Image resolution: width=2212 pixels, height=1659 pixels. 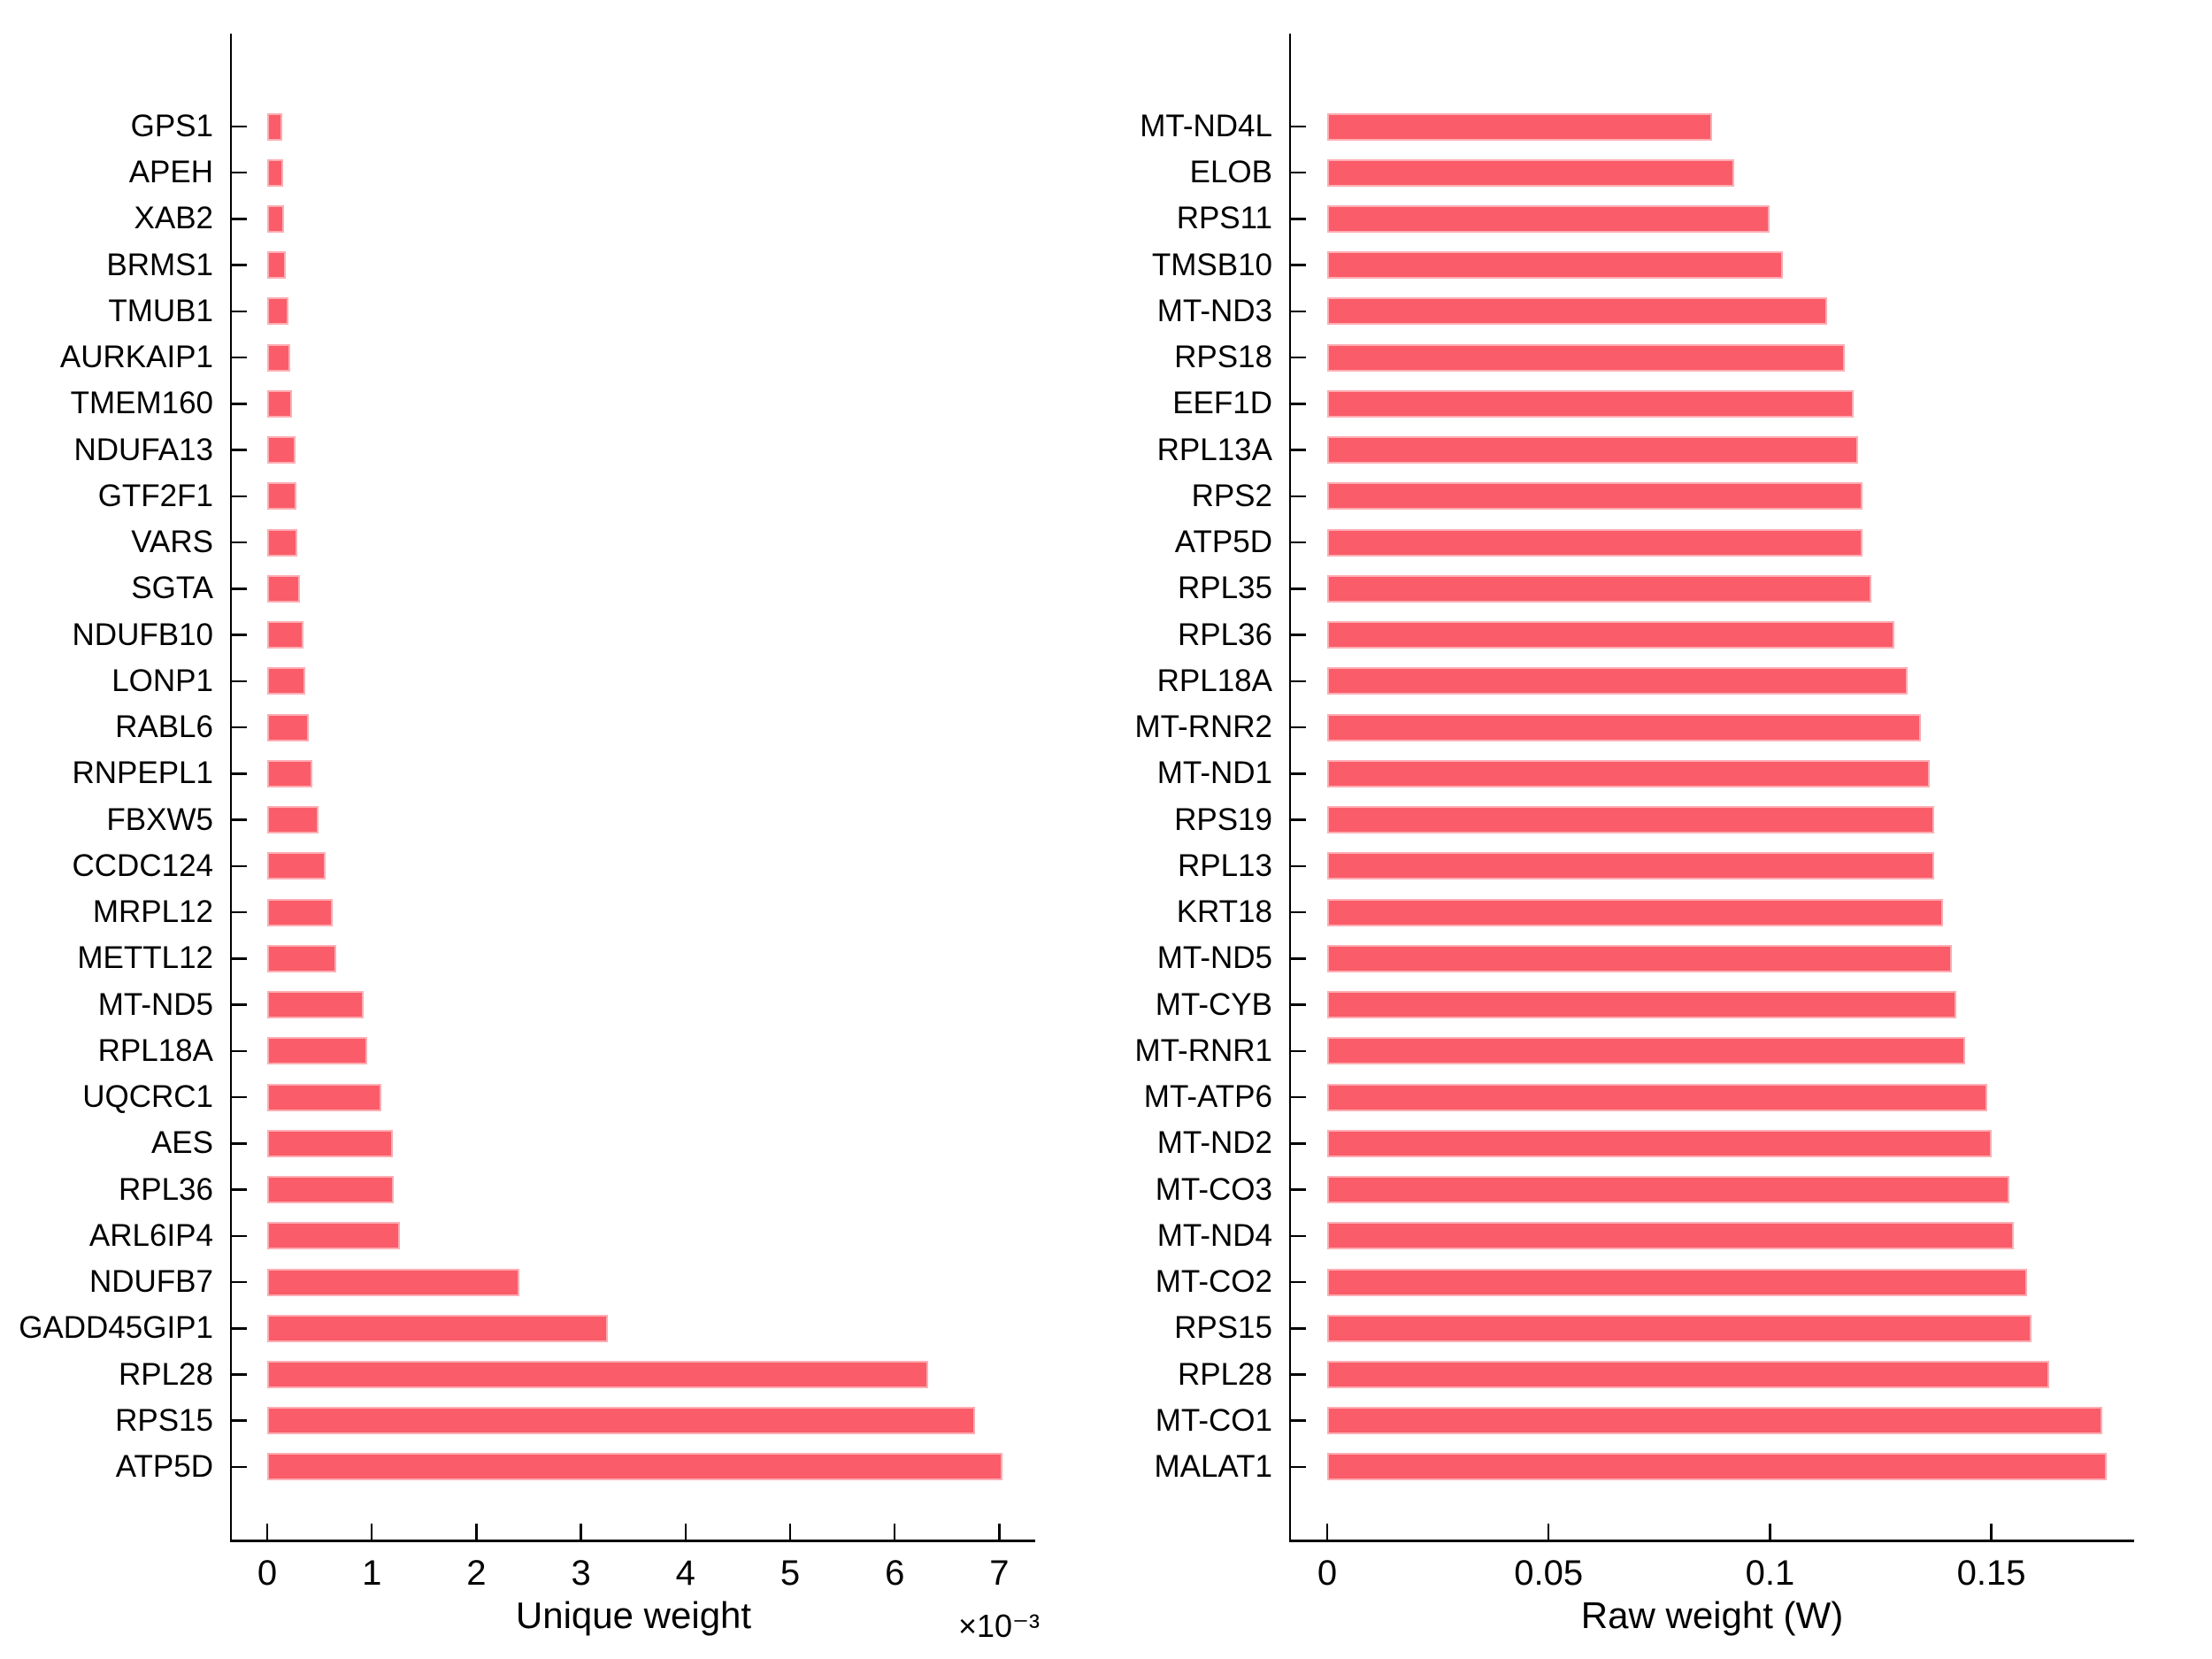 I want to click on bar-MALAT1, so click(x=1717, y=1467).